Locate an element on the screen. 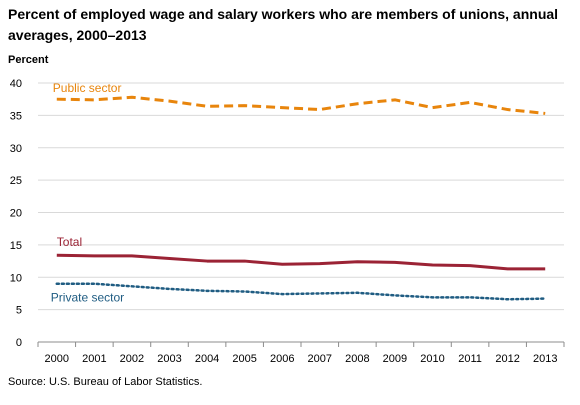 This screenshot has height=405, width=580. source-note: Source: U.S. Bureau of Labor Statistics. is located at coordinates (105, 382).